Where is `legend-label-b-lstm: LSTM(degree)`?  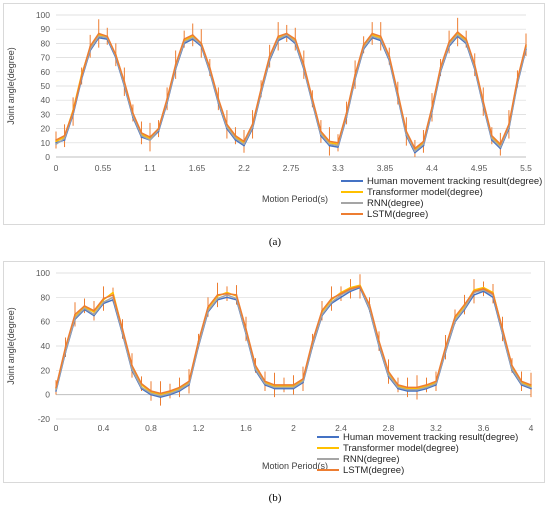 legend-label-b-lstm: LSTM(degree) is located at coordinates (373, 470).